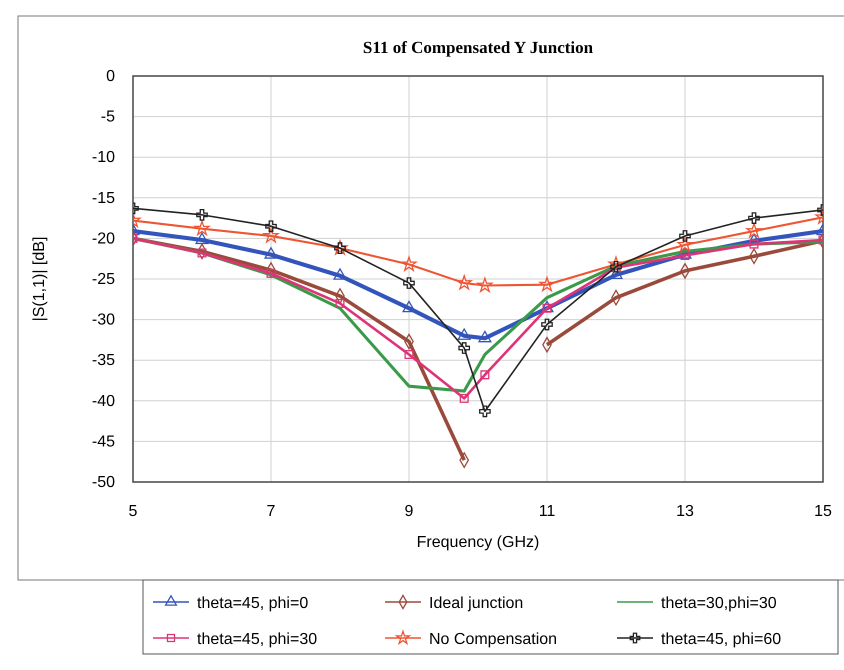  Describe the element at coordinates (257, 639) in the screenshot. I see `legend-label: theta=45, phi=30` at that location.